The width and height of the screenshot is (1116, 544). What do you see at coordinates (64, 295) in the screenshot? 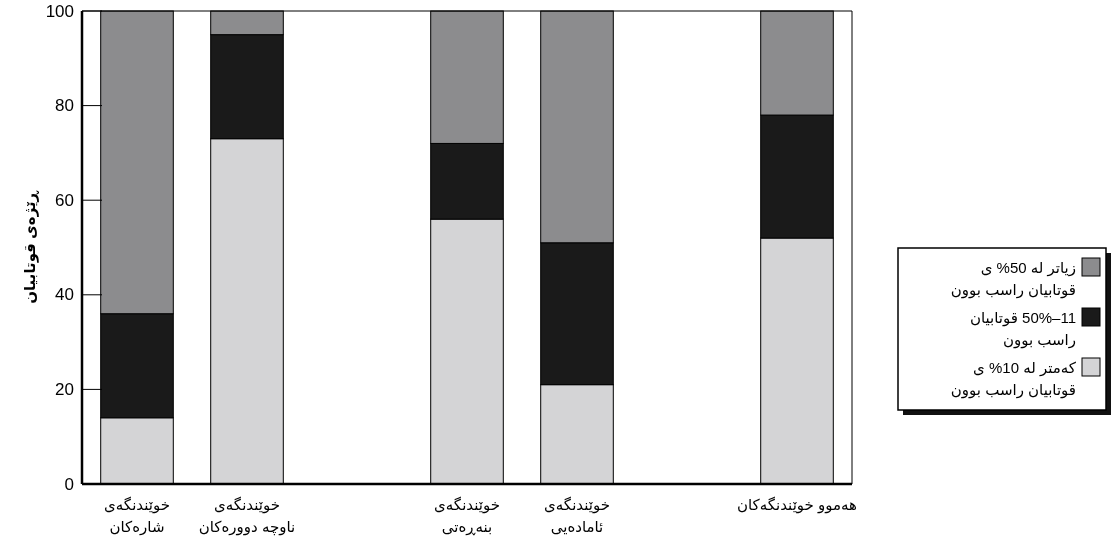
I see `y-tick-label: 40` at bounding box center [64, 295].